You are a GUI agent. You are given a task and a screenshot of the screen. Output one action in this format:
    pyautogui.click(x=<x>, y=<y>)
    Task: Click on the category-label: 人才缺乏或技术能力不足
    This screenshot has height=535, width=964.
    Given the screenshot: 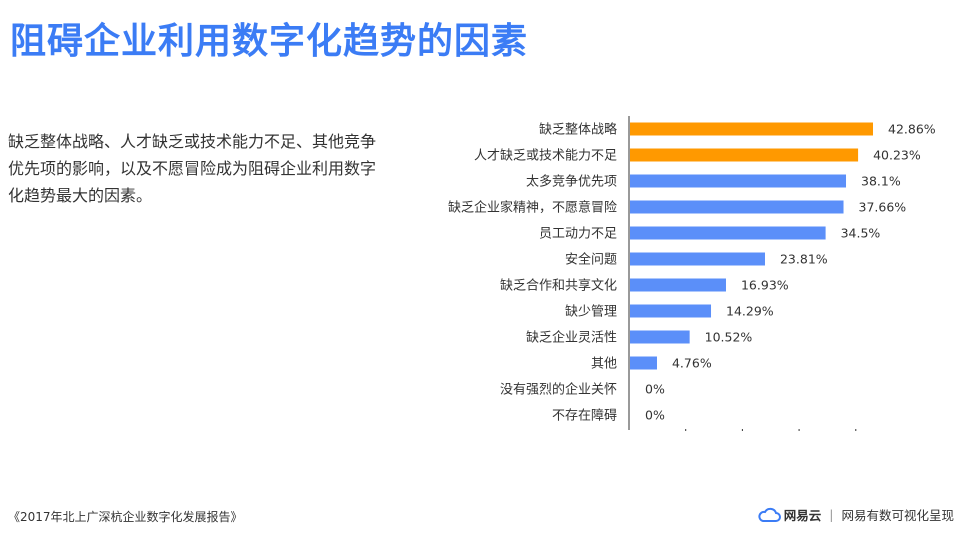 What is the action you would take?
    pyautogui.click(x=545, y=156)
    